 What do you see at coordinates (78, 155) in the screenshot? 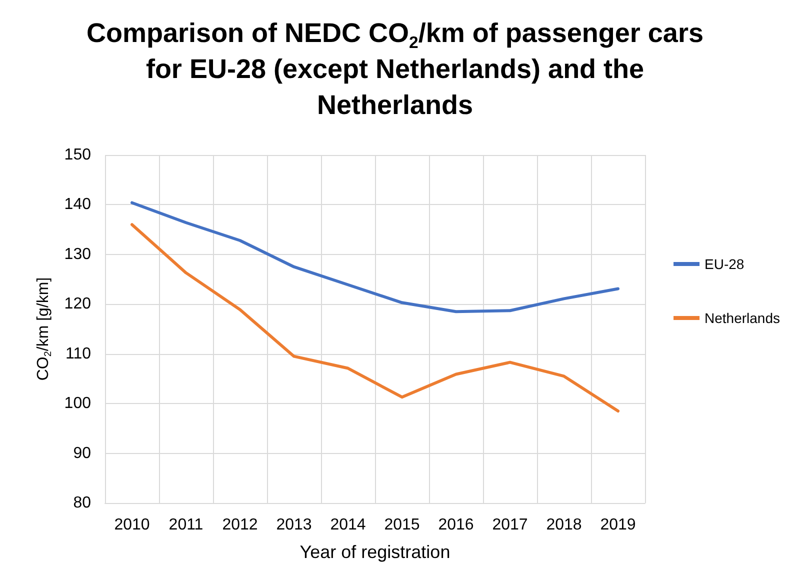
I see `y-tick-label: 150` at bounding box center [78, 155].